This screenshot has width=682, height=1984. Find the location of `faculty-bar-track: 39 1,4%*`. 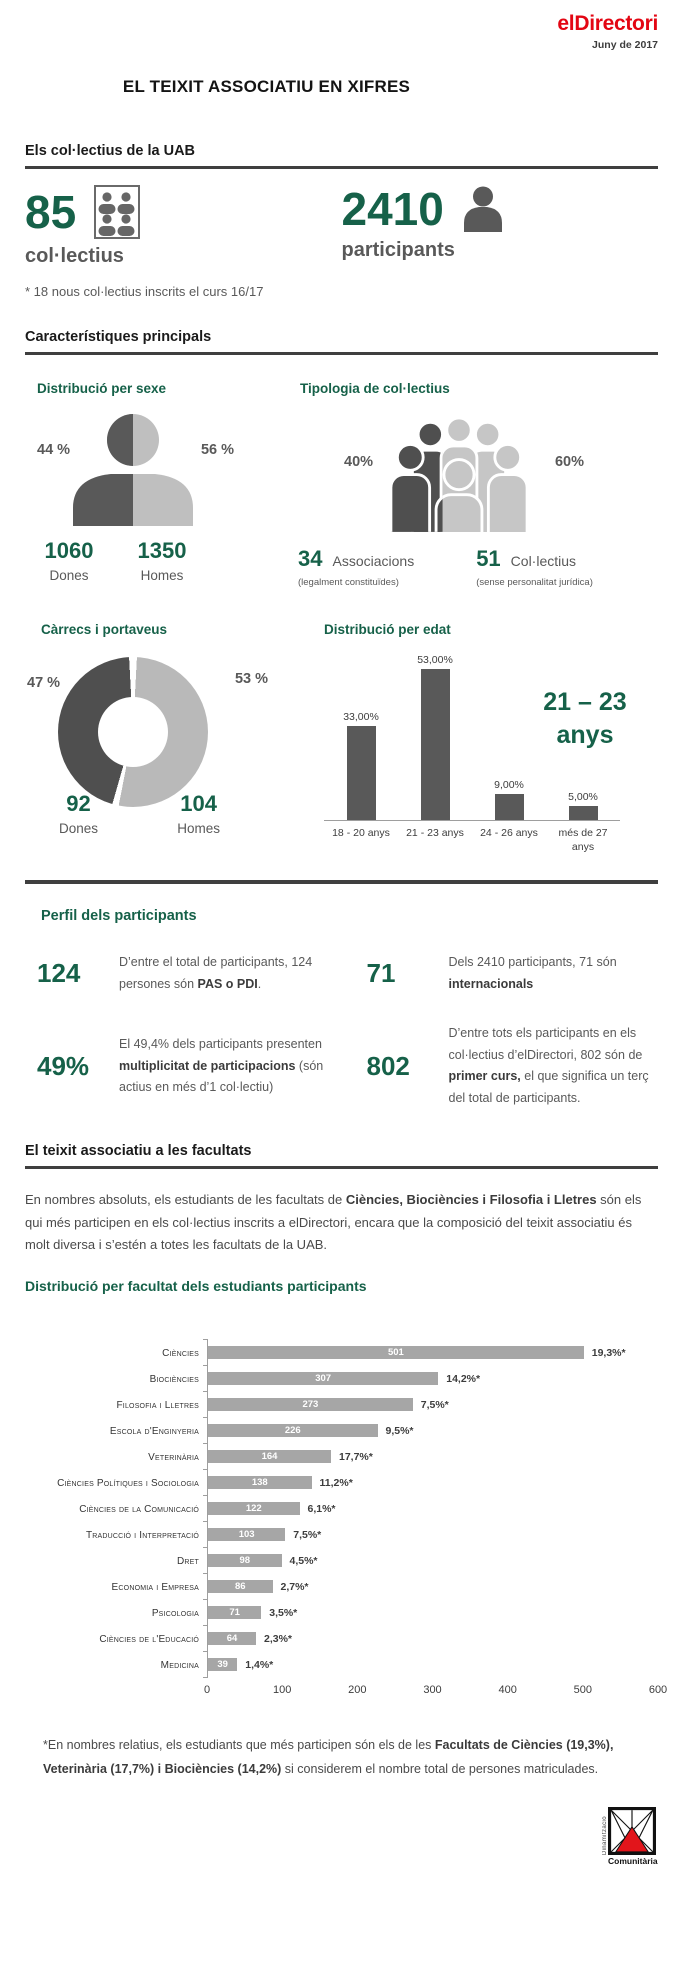

faculty-bar-track: 39 1,4%* is located at coordinates (430, 1665).